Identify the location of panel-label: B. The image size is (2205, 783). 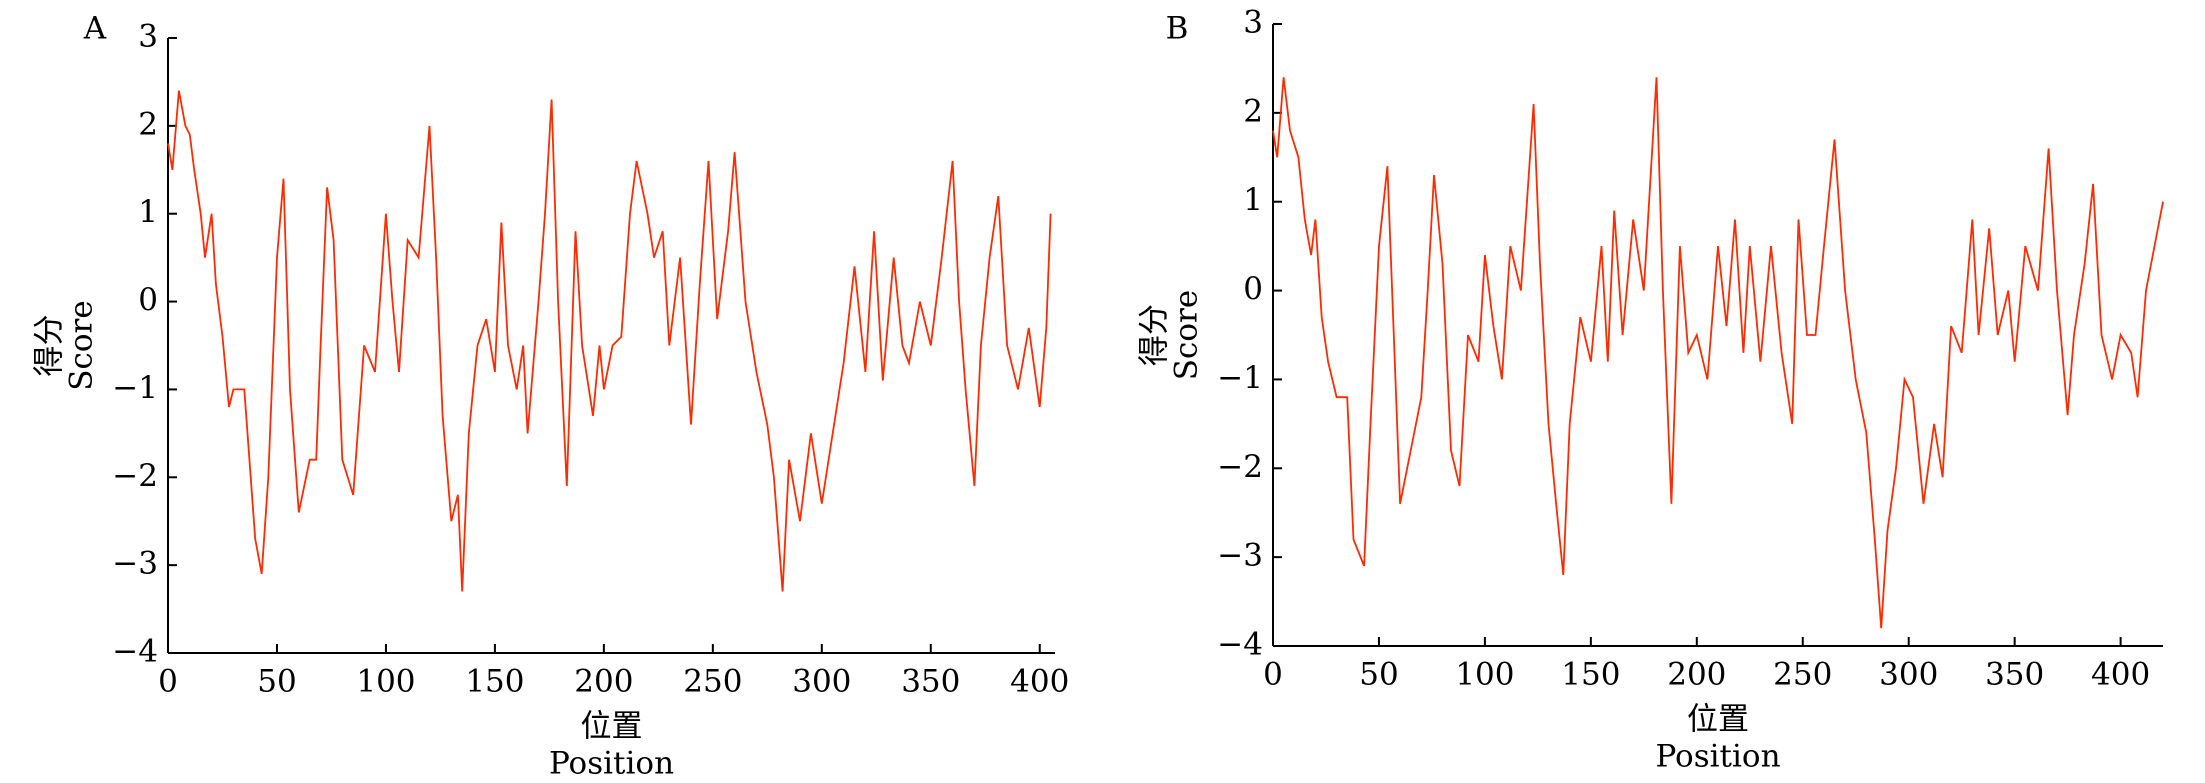
(1177, 29).